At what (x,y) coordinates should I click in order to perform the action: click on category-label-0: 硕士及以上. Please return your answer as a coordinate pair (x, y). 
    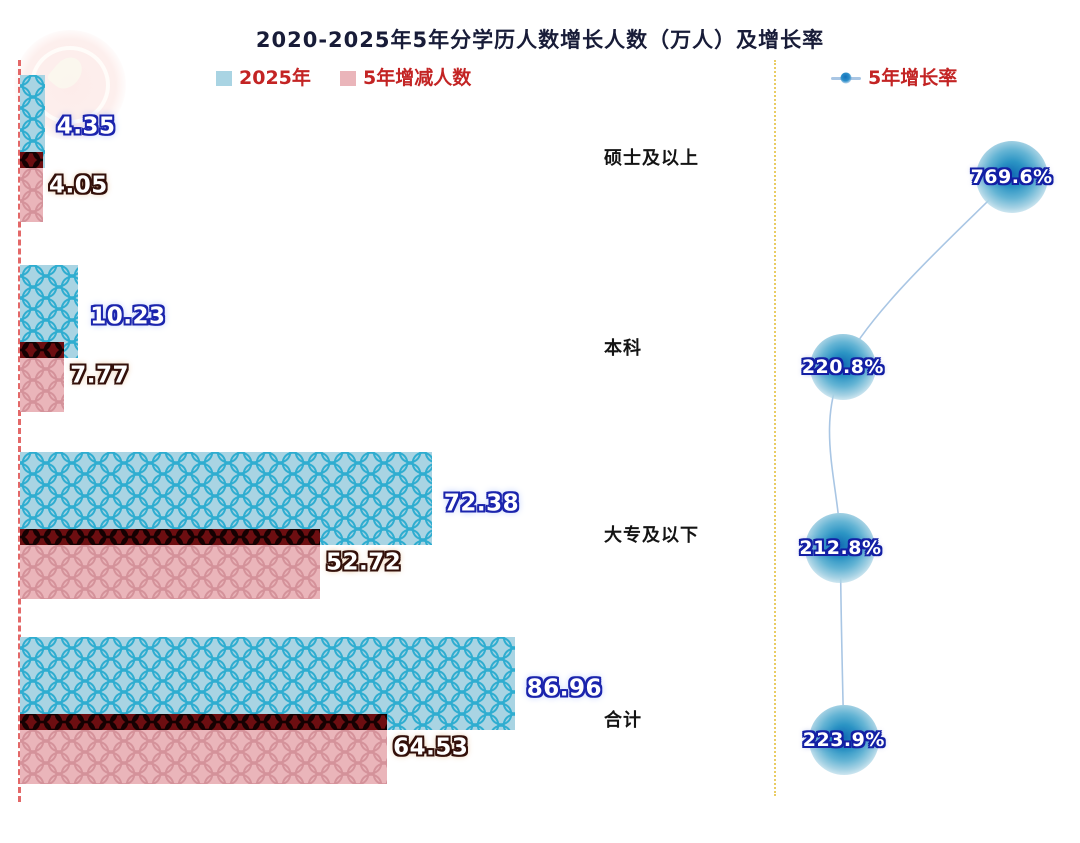
    Looking at the image, I should click on (651, 158).